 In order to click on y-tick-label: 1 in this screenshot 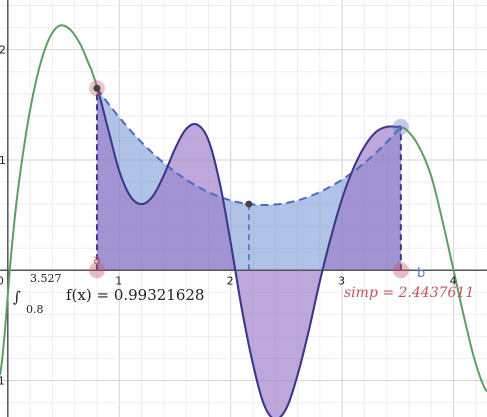, I will do `click(3, 160)`.